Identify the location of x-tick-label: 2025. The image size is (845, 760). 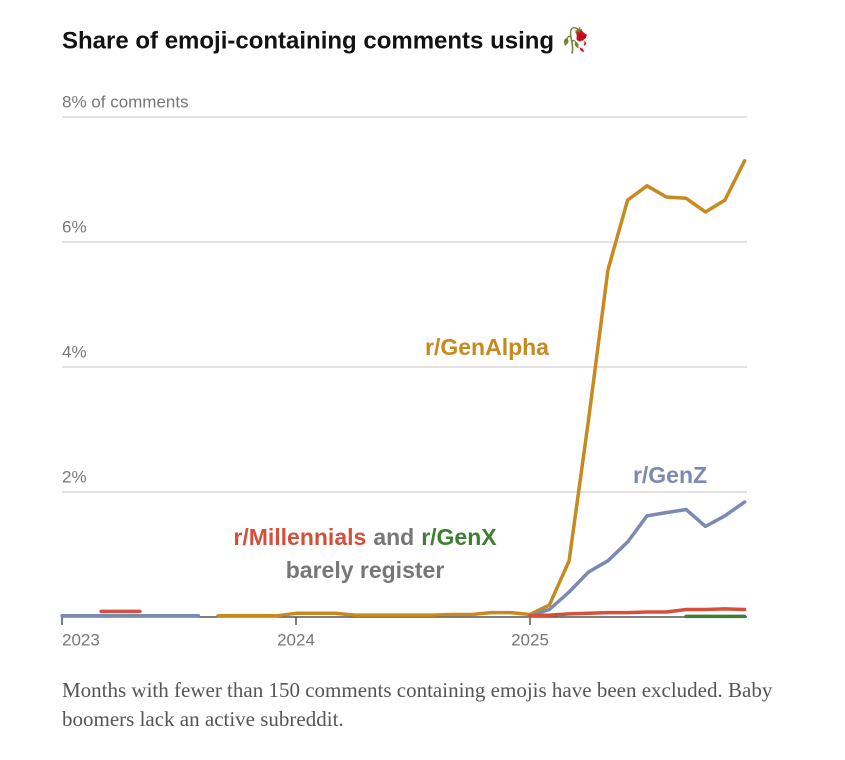
(530, 639).